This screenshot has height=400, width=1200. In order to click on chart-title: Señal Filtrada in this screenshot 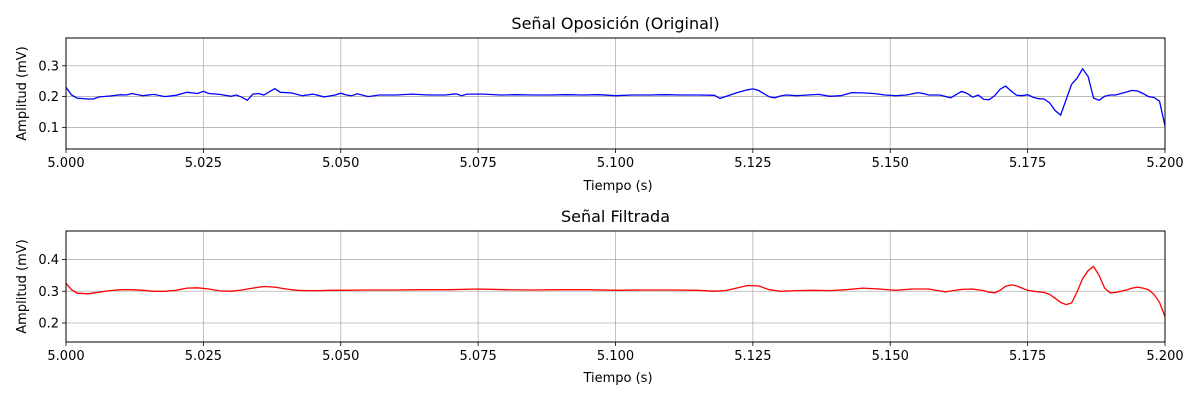, I will do `click(615, 216)`.